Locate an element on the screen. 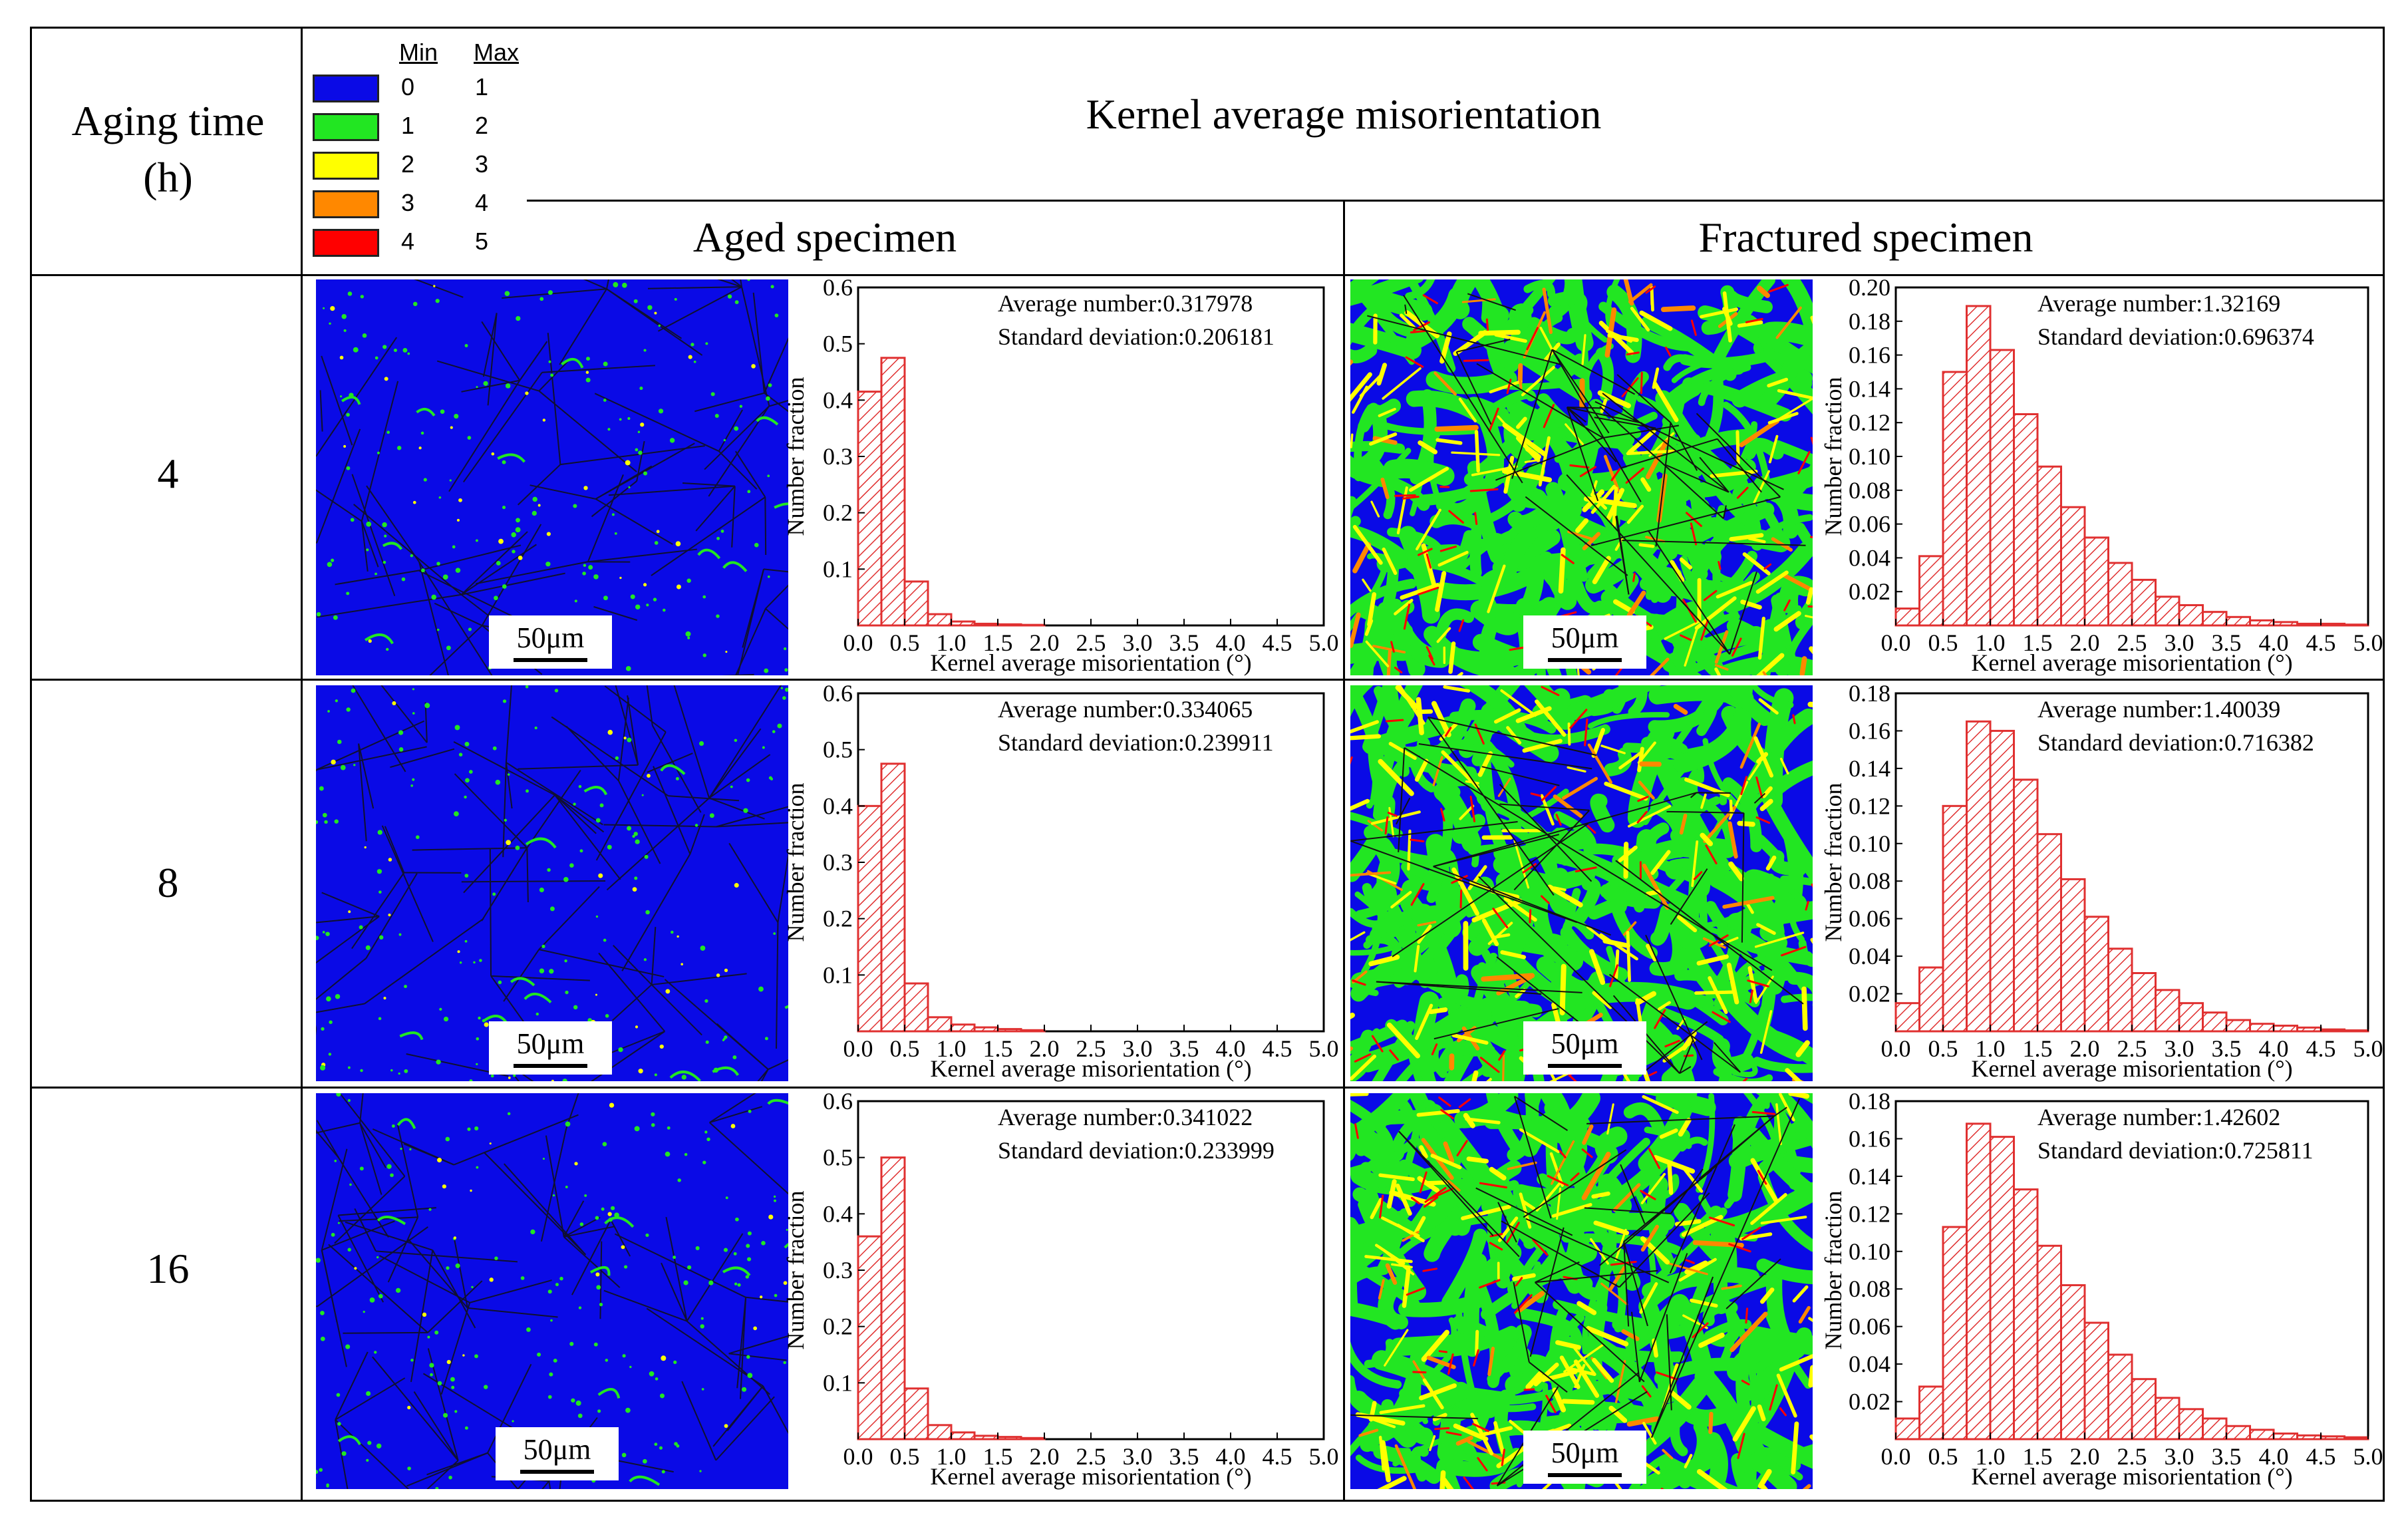 The height and width of the screenshot is (1527, 2408). kam-title: Kernel average misorientation is located at coordinates (1344, 114).